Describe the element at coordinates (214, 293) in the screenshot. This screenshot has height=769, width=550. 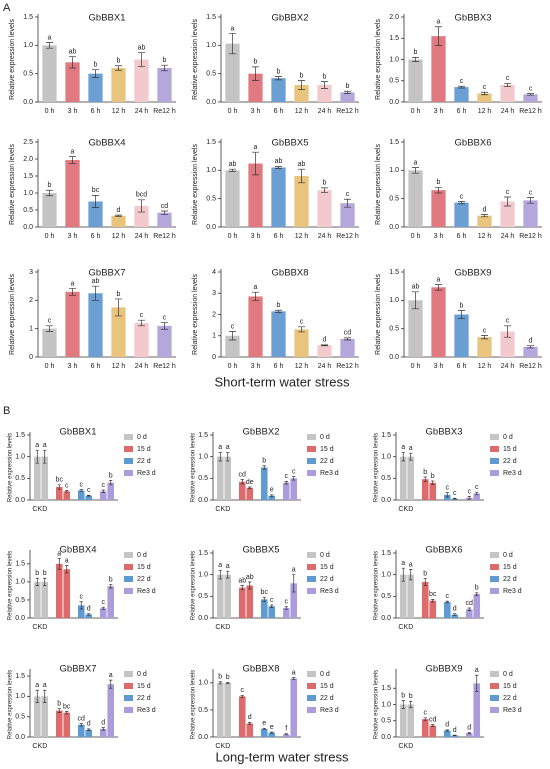
I see `y-tick-label: 3` at that location.